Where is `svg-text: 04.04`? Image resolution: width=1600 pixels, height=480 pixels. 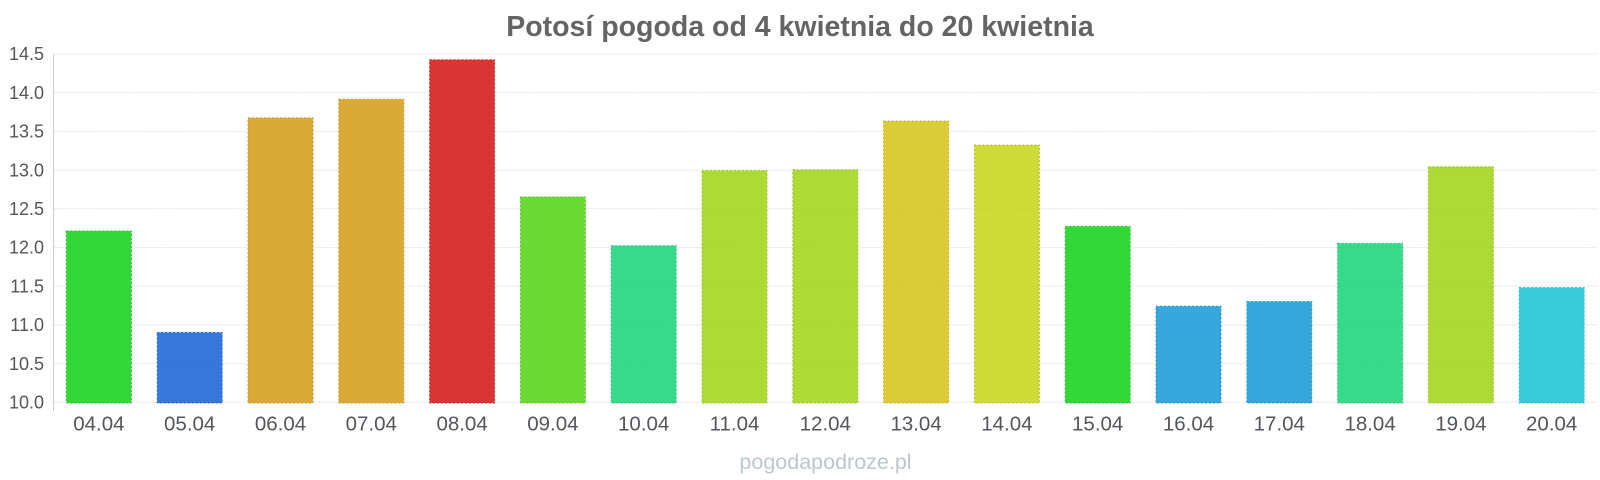 svg-text: 04.04 is located at coordinates (98, 424).